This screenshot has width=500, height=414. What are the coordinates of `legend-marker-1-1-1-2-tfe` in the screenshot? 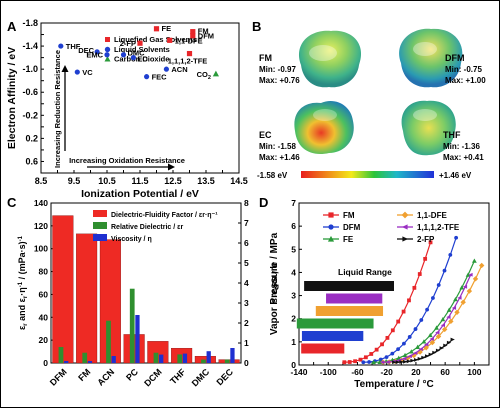 It's located at (404, 227).